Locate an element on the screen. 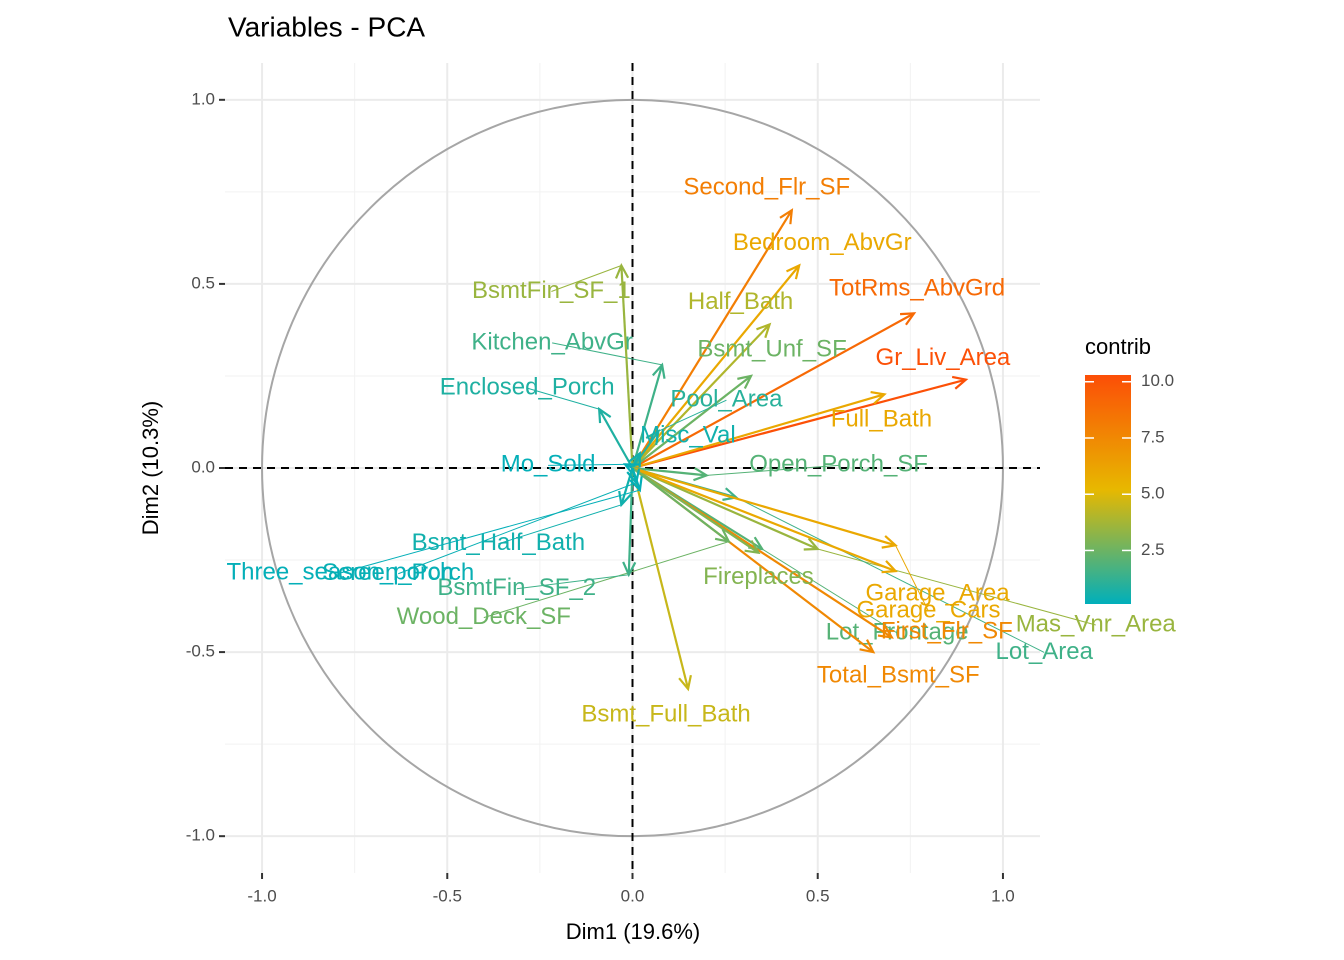  variable-label: Half_Bath is located at coordinates (740, 301).